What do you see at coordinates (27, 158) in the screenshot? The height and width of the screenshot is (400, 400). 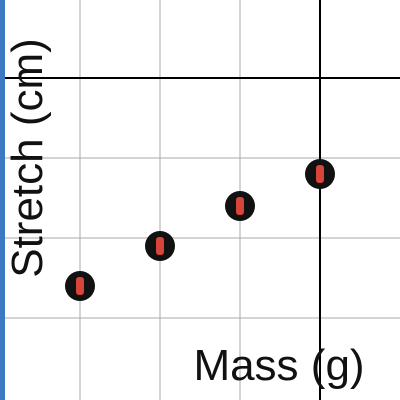 I see `y-axis-label: Stretch (cm)` at bounding box center [27, 158].